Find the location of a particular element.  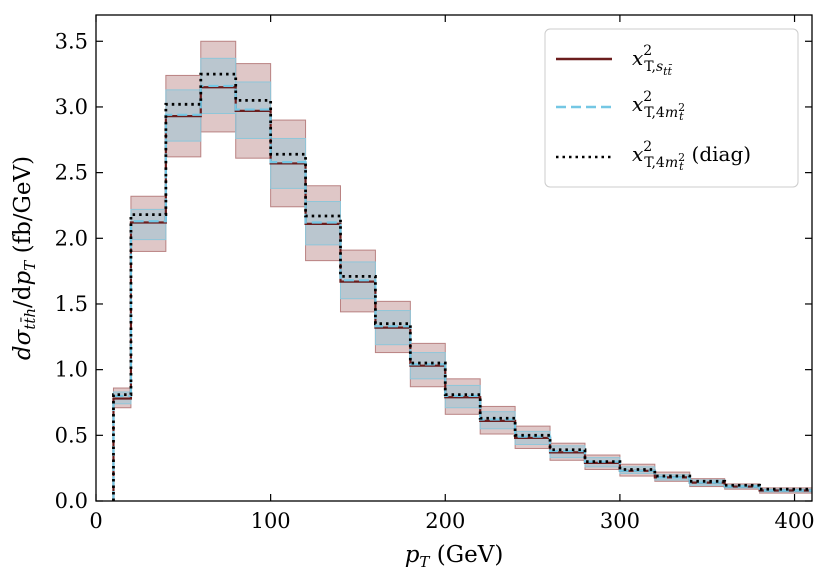

y-tick-label: 3.0 is located at coordinates (71, 107).